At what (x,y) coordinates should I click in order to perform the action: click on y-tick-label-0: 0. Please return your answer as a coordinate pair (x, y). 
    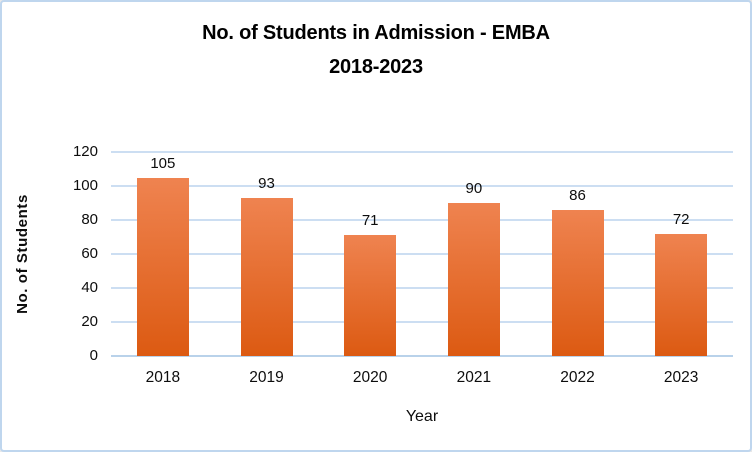
    Looking at the image, I should click on (93, 355).